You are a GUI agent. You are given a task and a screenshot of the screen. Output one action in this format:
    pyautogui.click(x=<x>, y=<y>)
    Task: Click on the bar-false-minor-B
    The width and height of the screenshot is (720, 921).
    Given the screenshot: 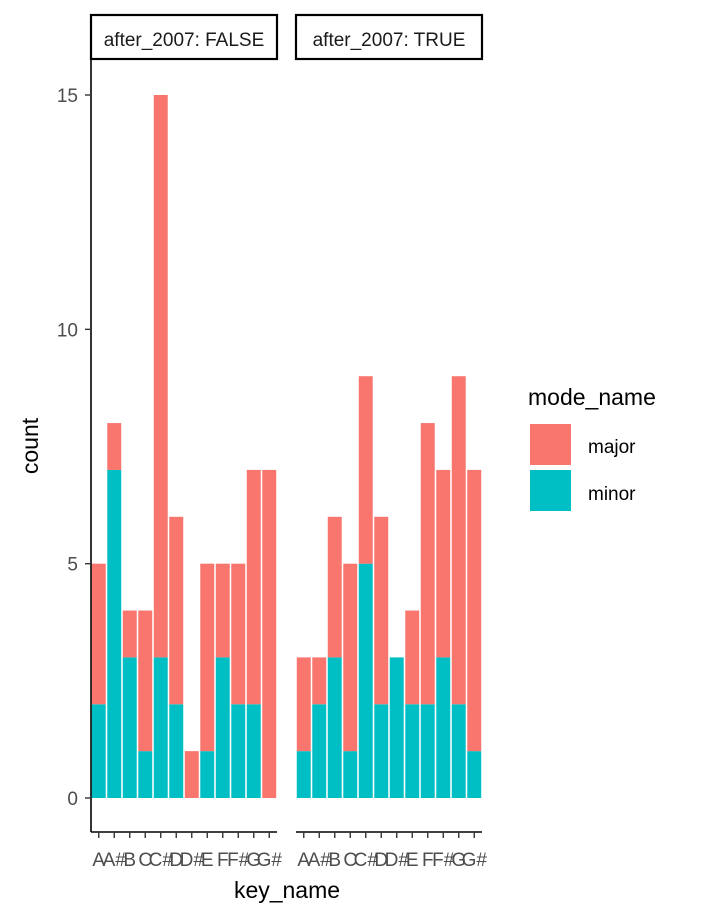 What is the action you would take?
    pyautogui.click(x=129, y=727)
    